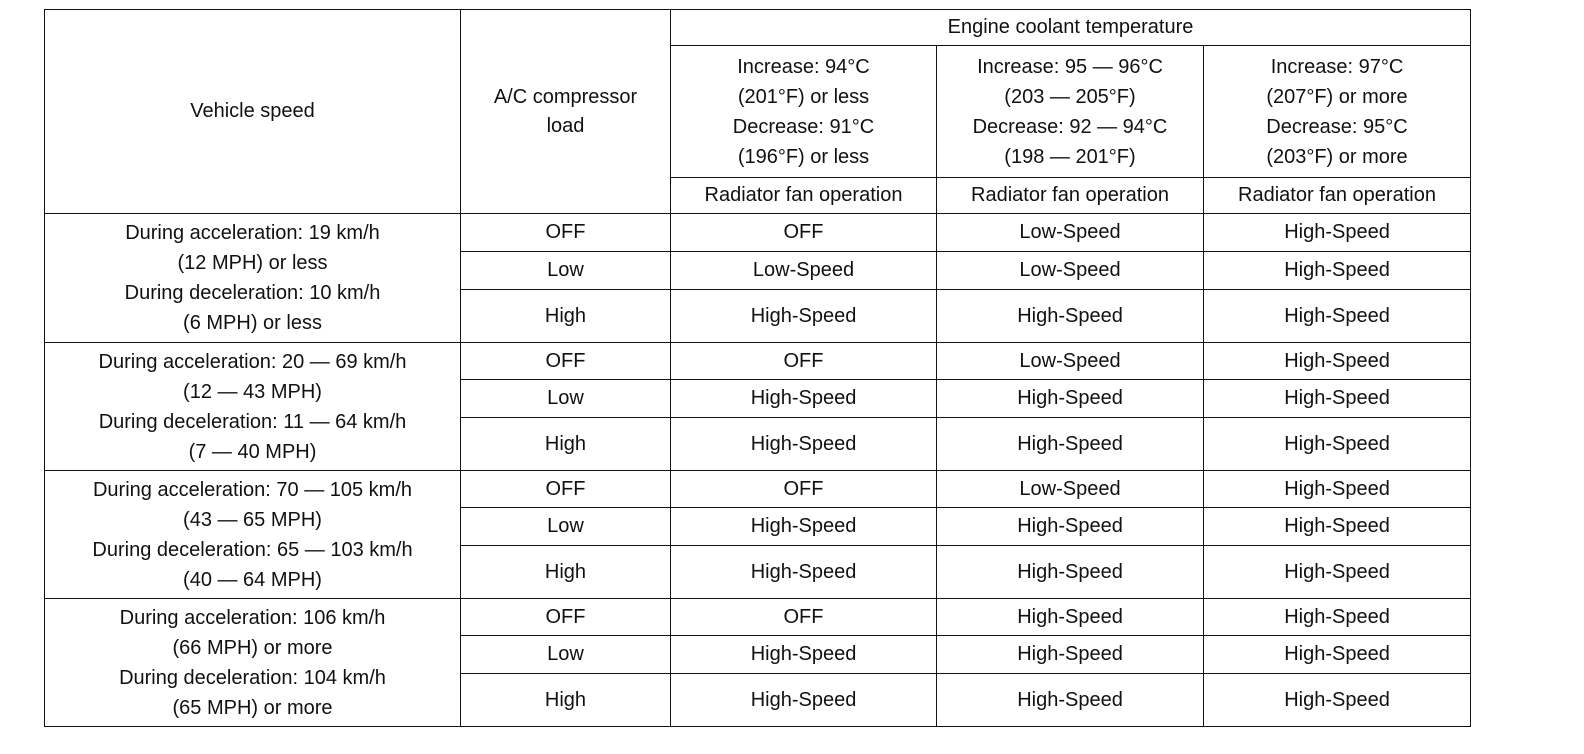  Describe the element at coordinates (252, 233) in the screenshot. I see `speed-line: During acceleration: 19 km/h` at that location.